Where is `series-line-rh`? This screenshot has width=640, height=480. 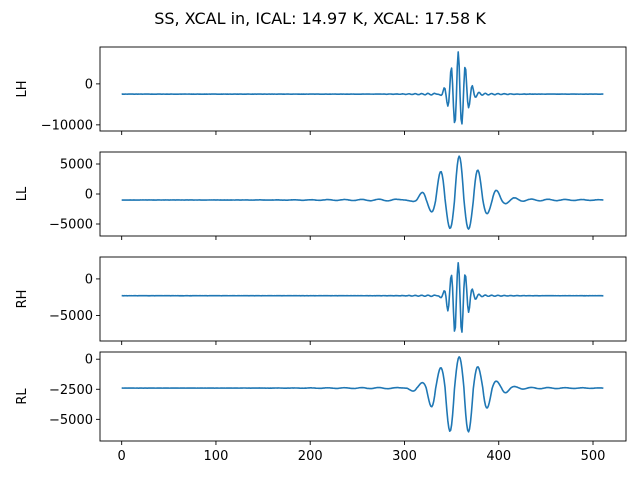 series-line-rh is located at coordinates (362, 297).